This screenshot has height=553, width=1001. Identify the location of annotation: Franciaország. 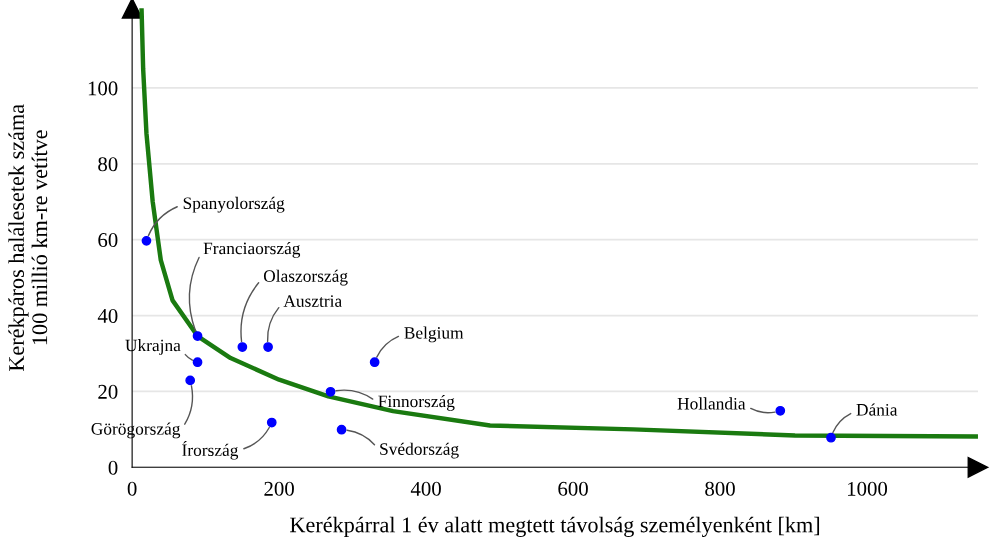
(252, 250).